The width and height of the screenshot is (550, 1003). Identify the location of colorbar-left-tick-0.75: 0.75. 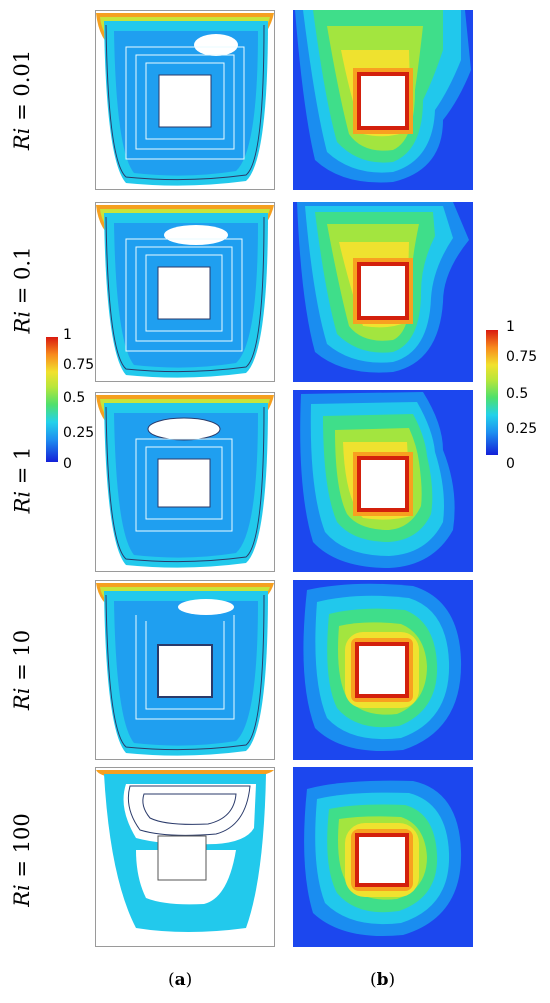
(79, 365).